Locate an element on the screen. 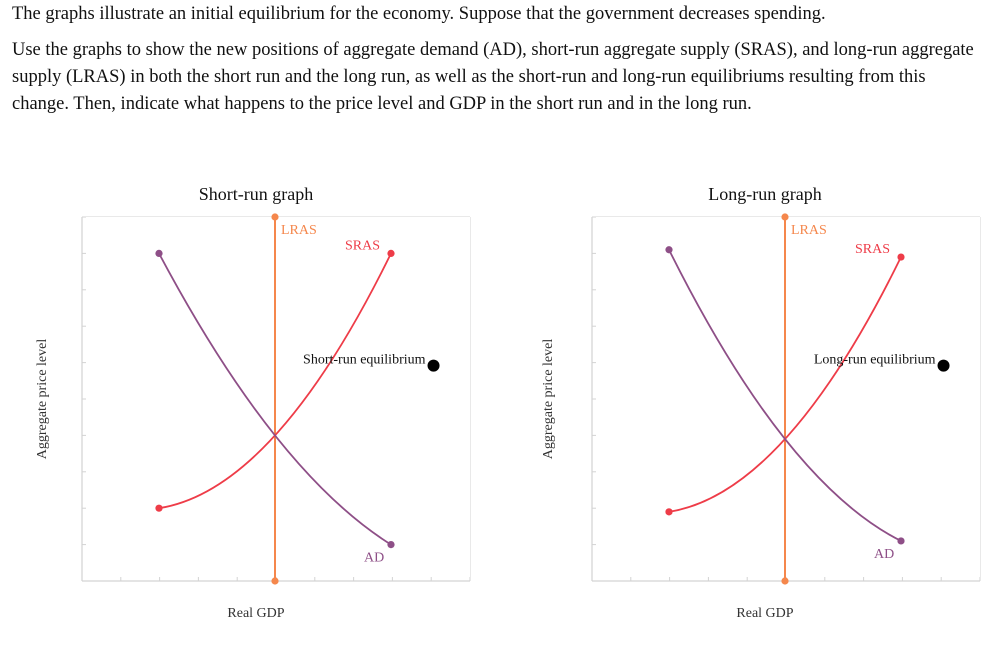 The image size is (995, 652). short-run-sras-end-handle is located at coordinates (391, 253).